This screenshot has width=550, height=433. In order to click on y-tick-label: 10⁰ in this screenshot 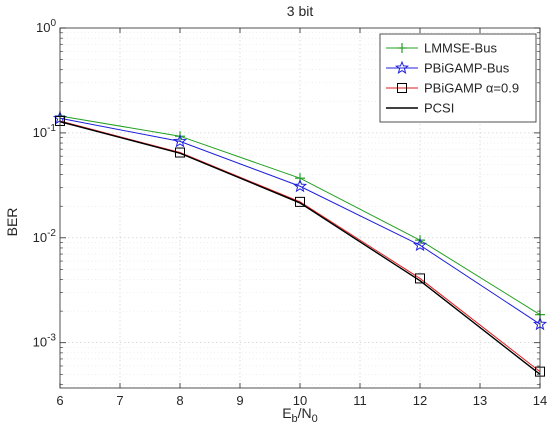, I will do `click(46, 26)`.